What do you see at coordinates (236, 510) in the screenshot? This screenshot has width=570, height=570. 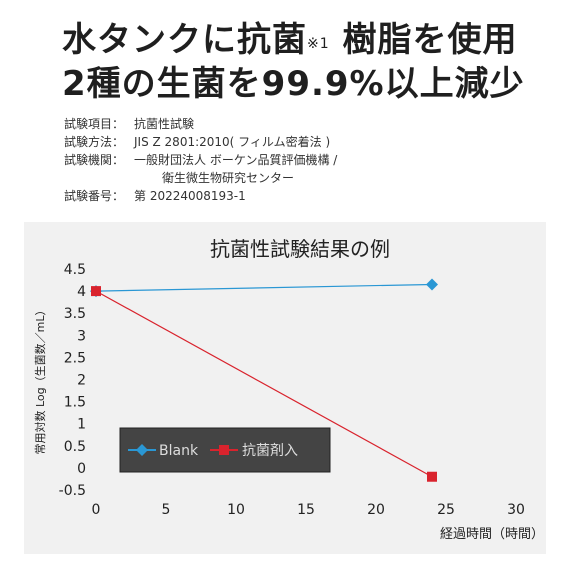 I see `x-tick-label: 10` at bounding box center [236, 510].